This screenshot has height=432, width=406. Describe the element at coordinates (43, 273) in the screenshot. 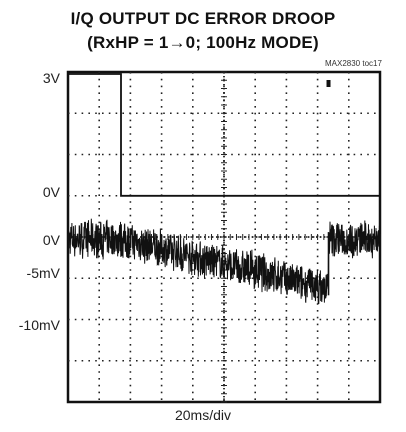

I see `y-label-minus5mv: -5mV` at that location.